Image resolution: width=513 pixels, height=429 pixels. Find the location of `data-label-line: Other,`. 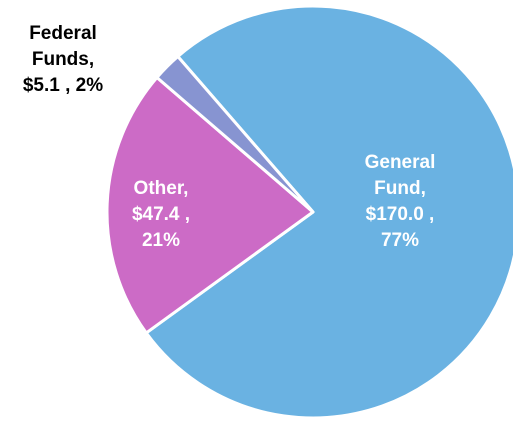

data-label-line: Other, is located at coordinates (161, 188).